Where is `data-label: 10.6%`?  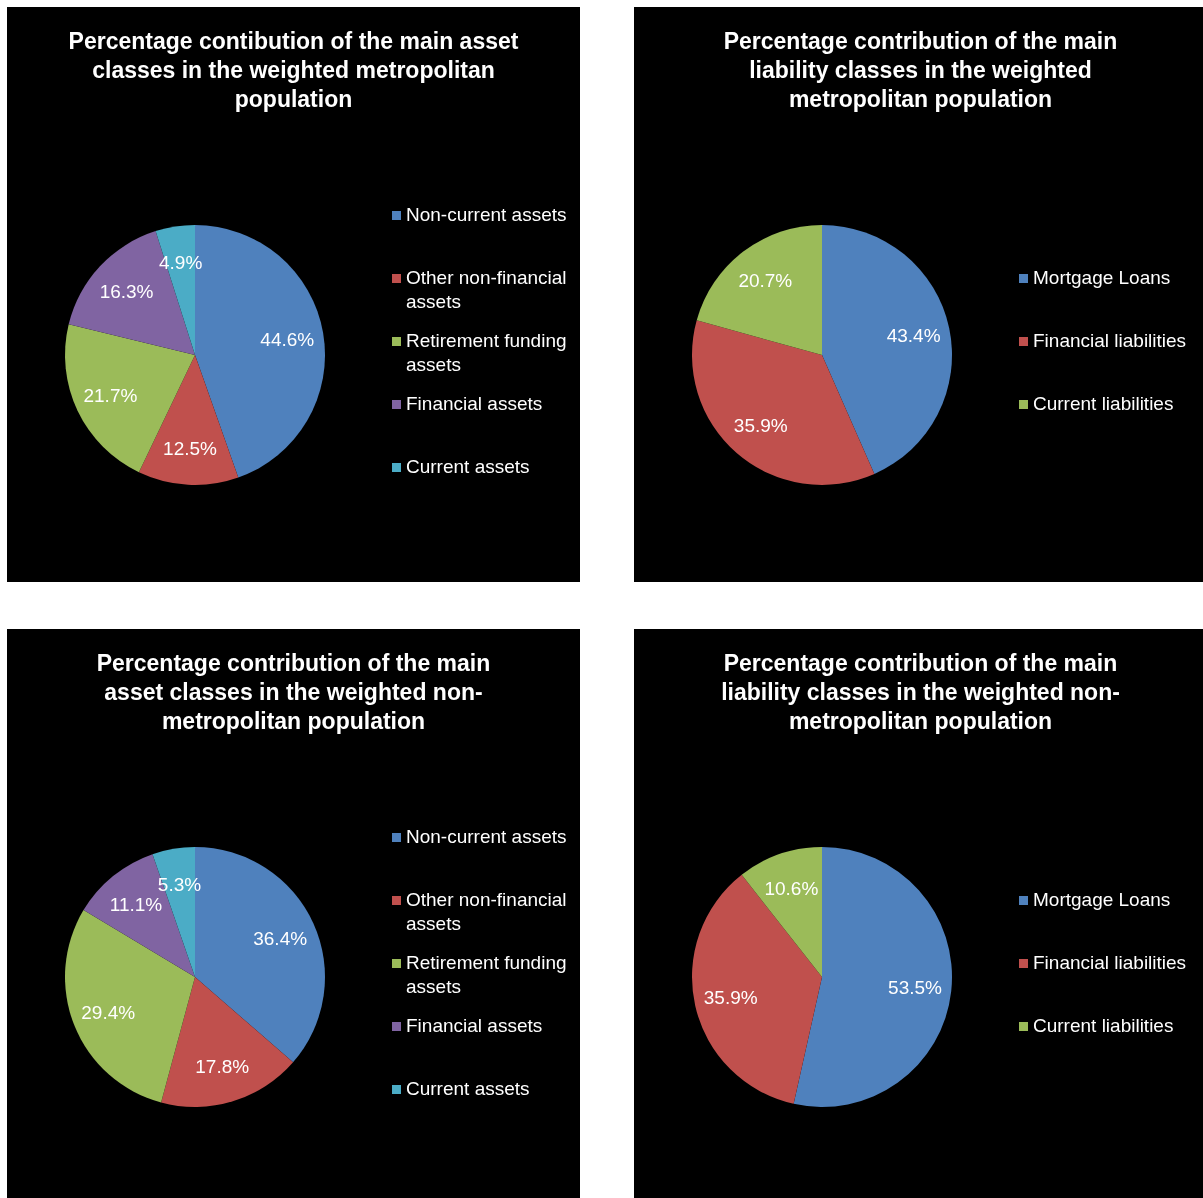
data-label: 10.6% is located at coordinates (791, 889).